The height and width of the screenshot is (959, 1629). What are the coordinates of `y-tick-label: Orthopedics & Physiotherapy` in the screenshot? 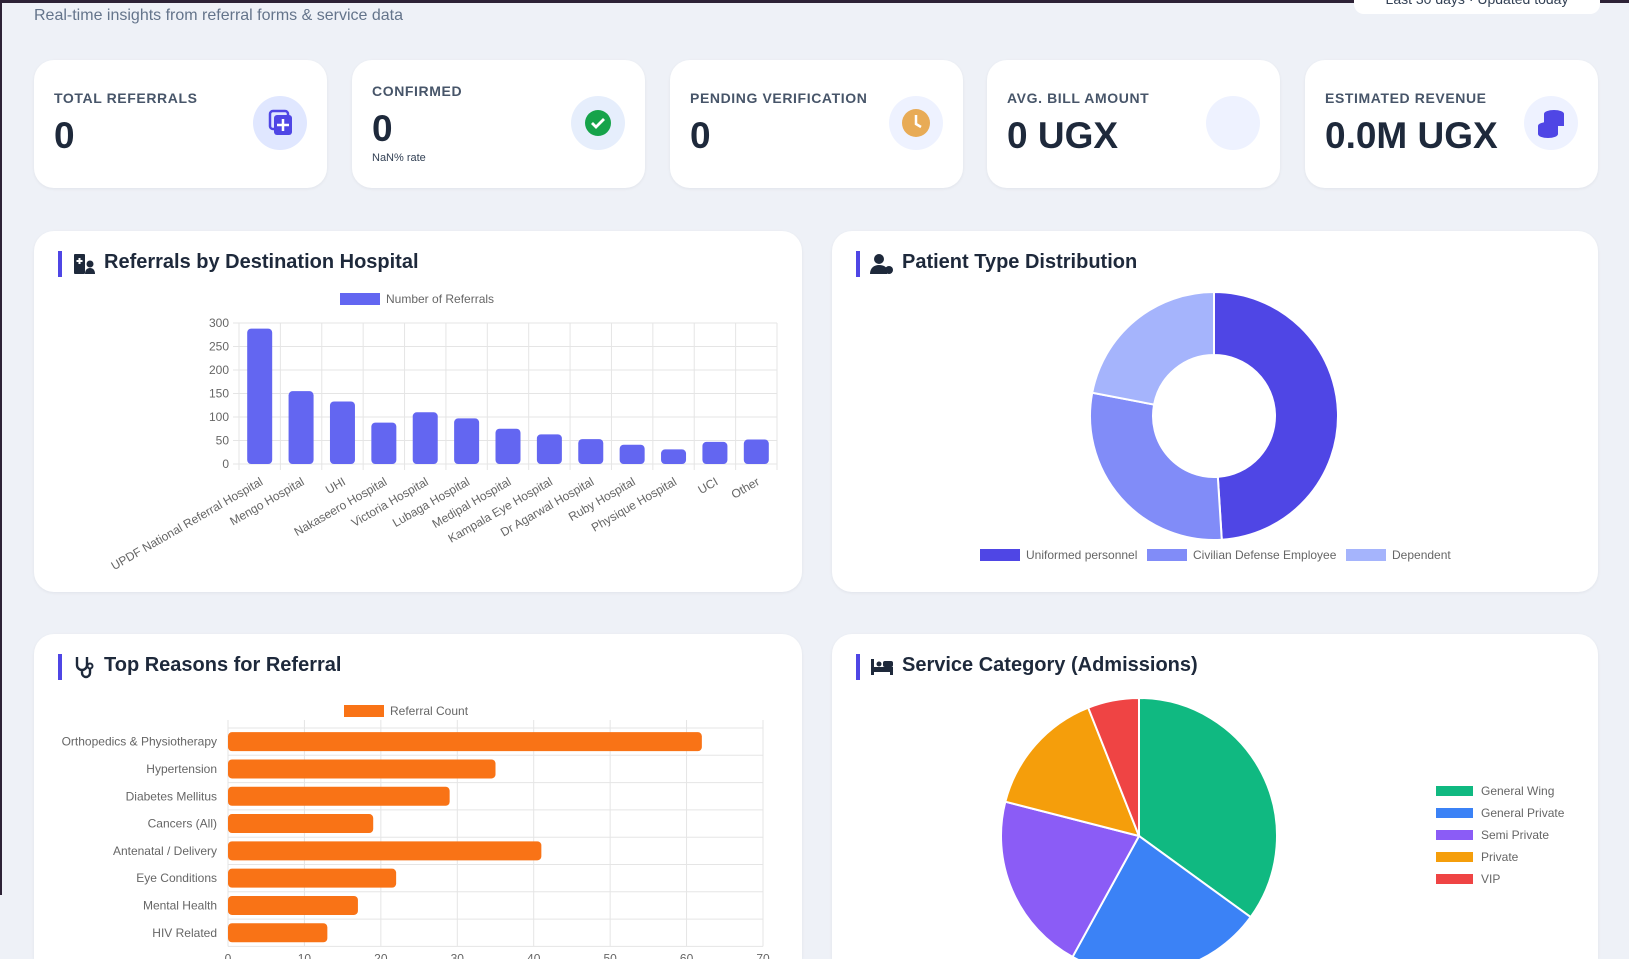 It's located at (139, 742).